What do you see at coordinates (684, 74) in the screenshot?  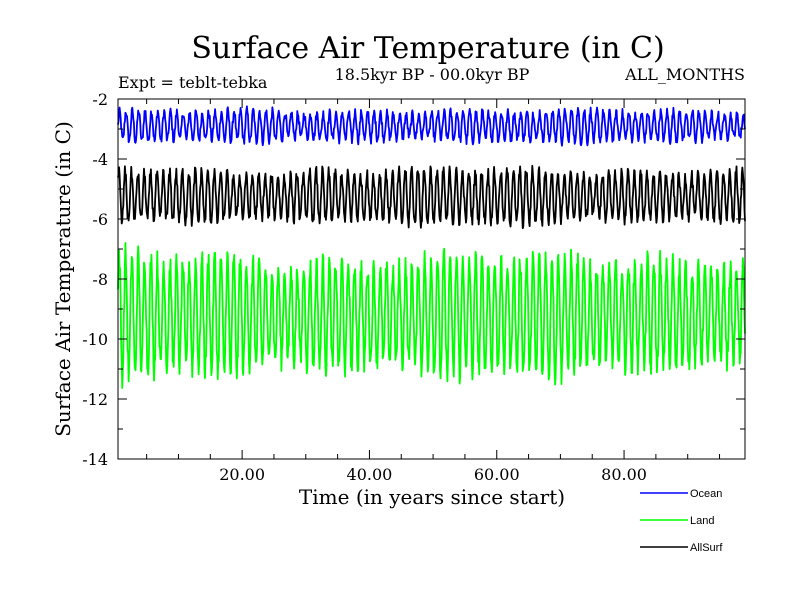 I see `chart-annotation-right: ALL_MONTHS` at bounding box center [684, 74].